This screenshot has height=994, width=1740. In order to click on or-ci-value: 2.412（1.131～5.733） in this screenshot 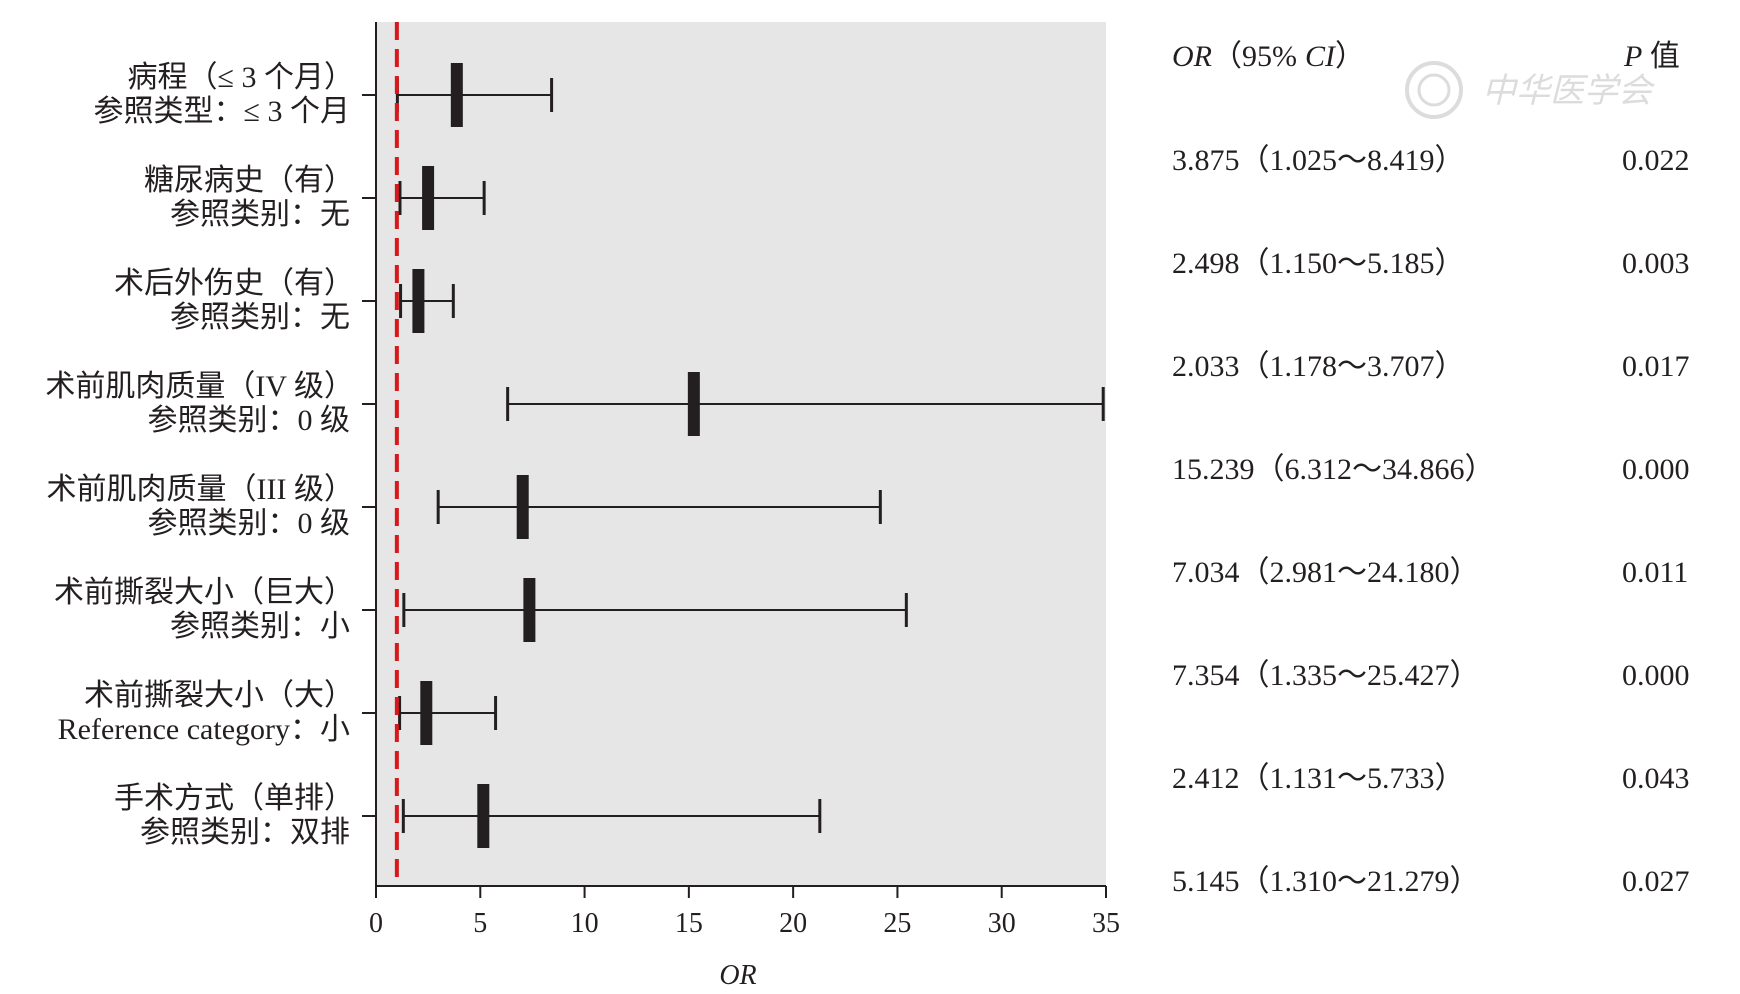, I will do `click(1318, 778)`.